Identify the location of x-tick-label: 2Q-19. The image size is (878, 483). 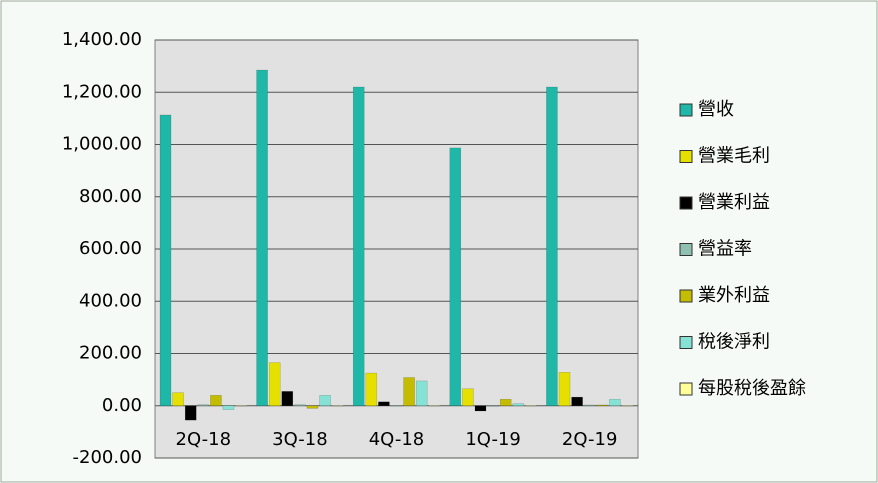
(590, 439).